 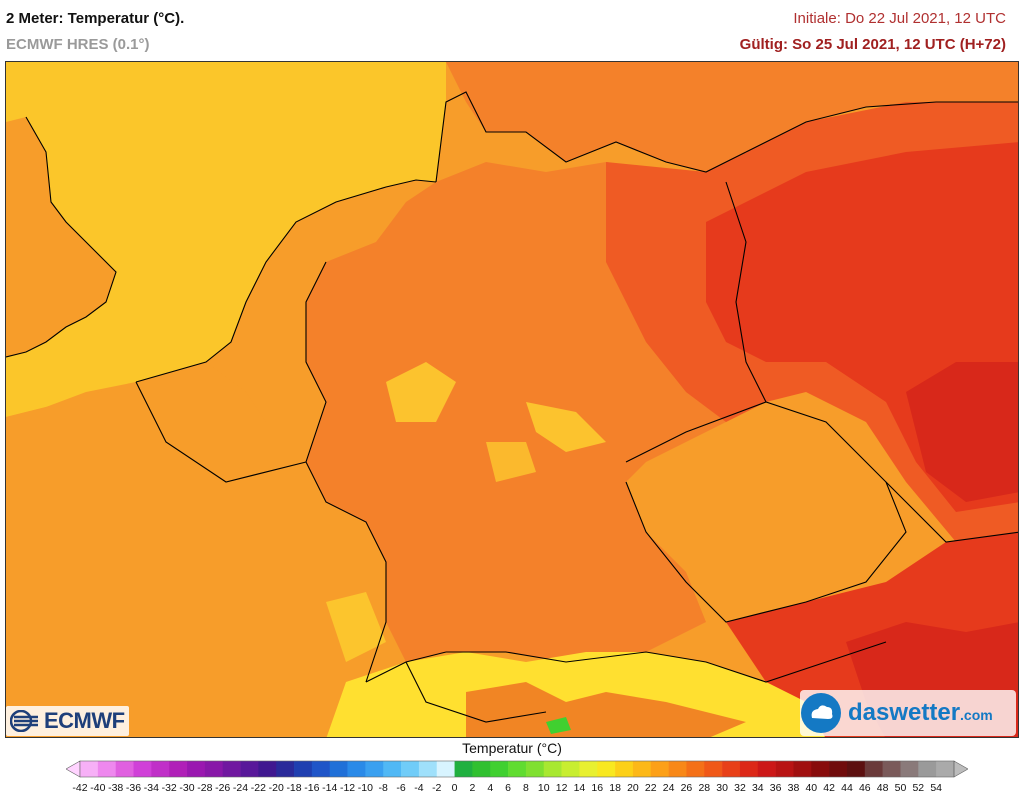 I want to click on legend-label: 4, so click(x=490, y=788).